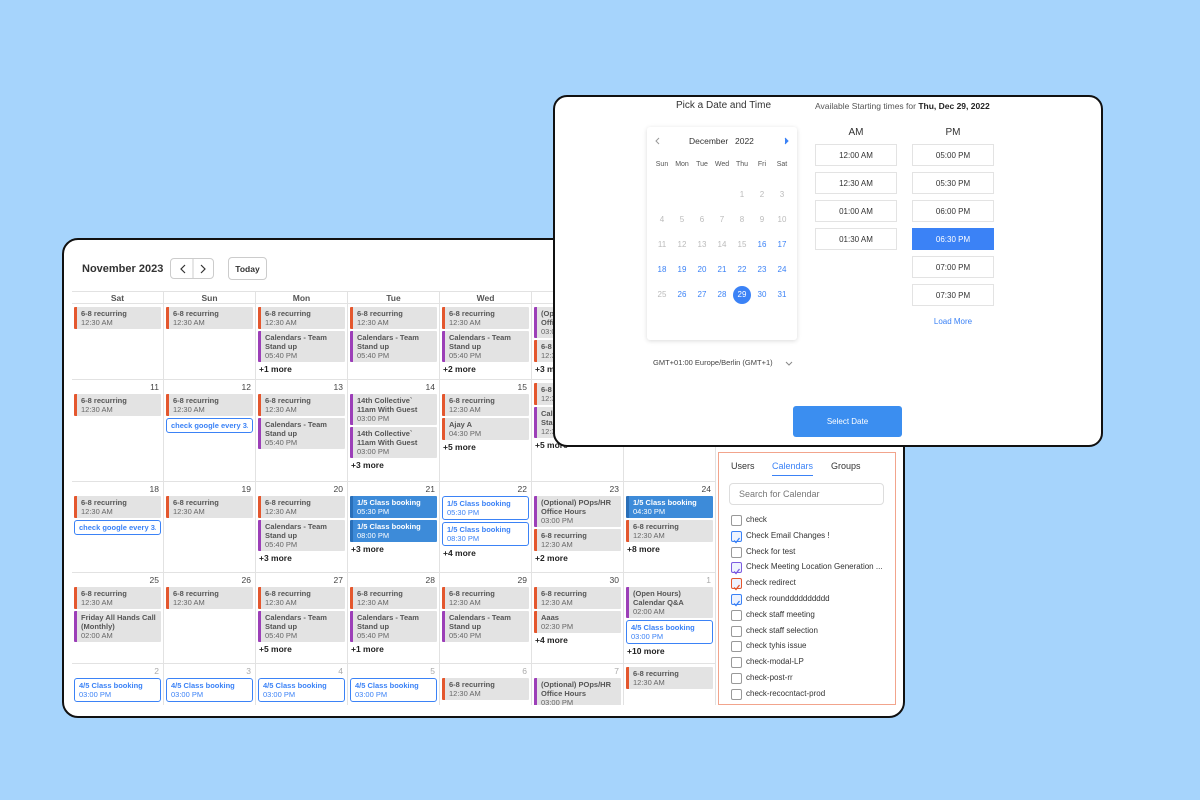 Image resolution: width=1200 pixels, height=800 pixels. What do you see at coordinates (953, 267) in the screenshot?
I see `time-slot: 07:00 PM` at bounding box center [953, 267].